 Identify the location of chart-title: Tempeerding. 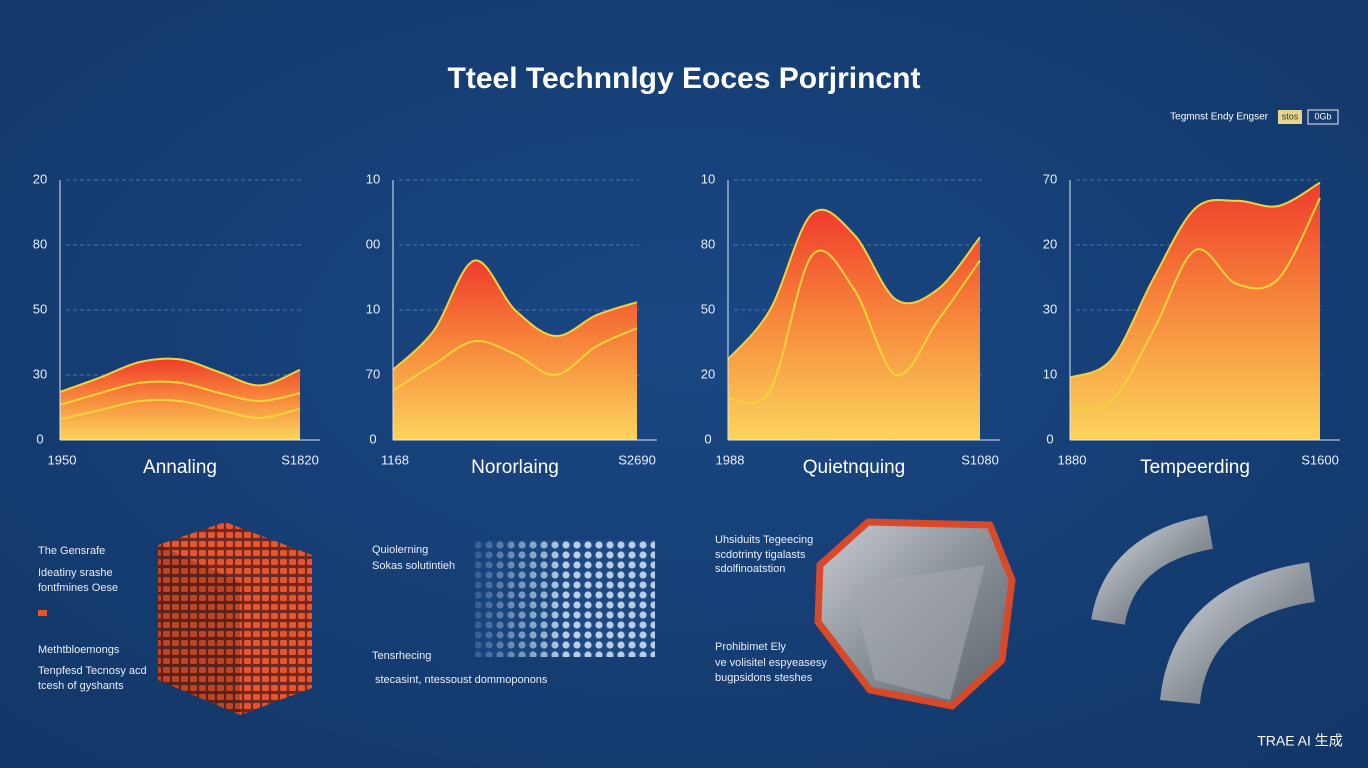
(1195, 467).